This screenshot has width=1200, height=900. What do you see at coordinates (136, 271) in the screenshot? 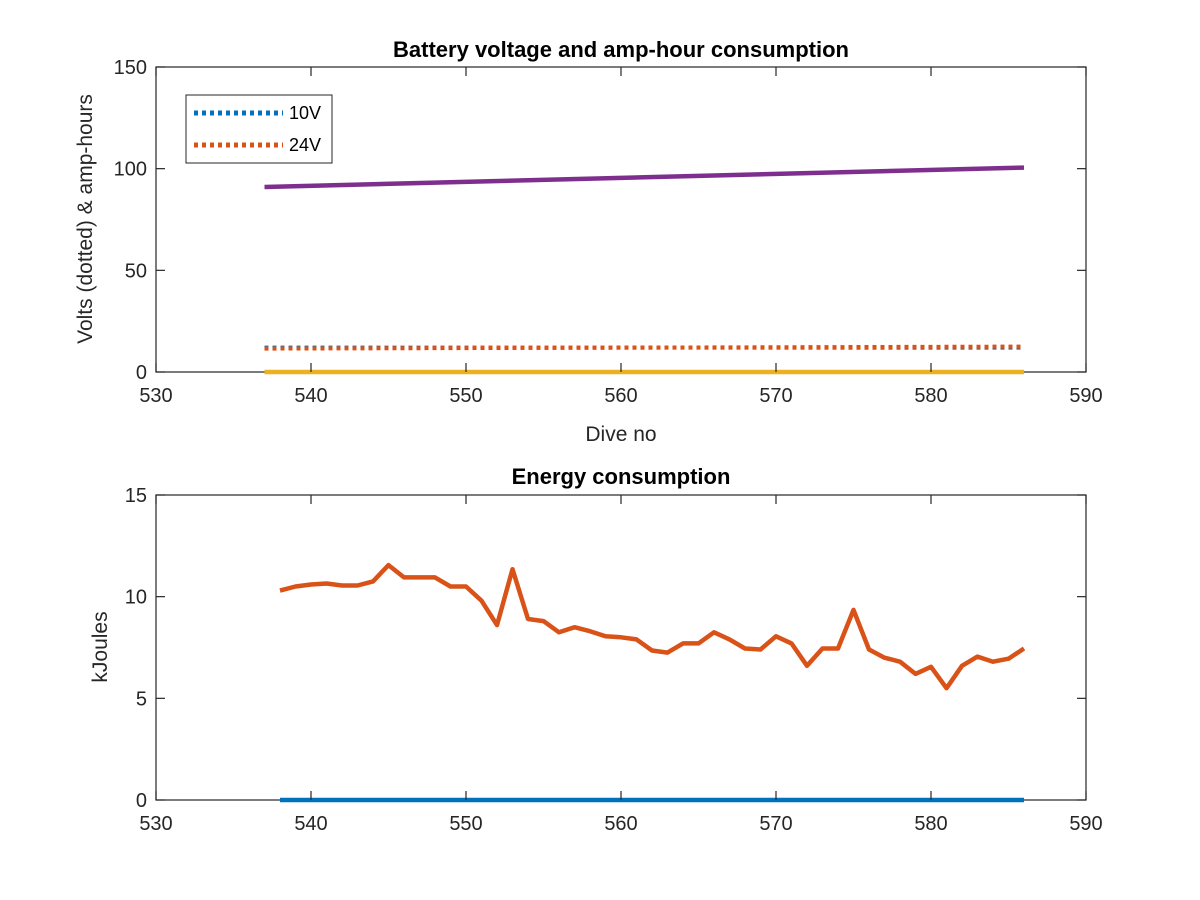
I see `voltage-chart-ytick-label: 50` at bounding box center [136, 271].